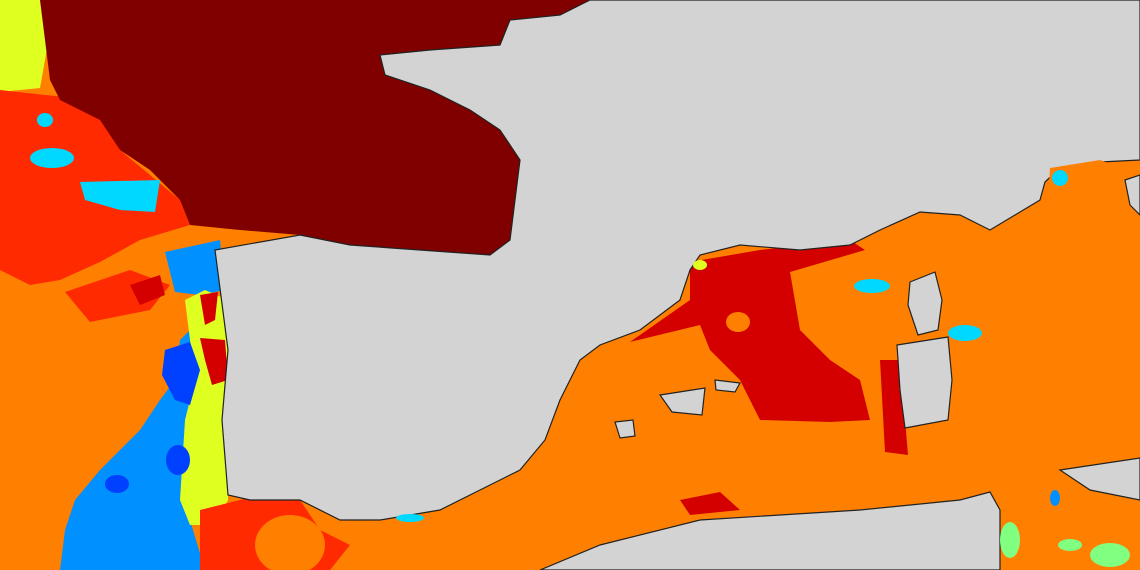  Describe the element at coordinates (1060, 178) in the screenshot. I see `cyan-patch-adriatic` at that location.